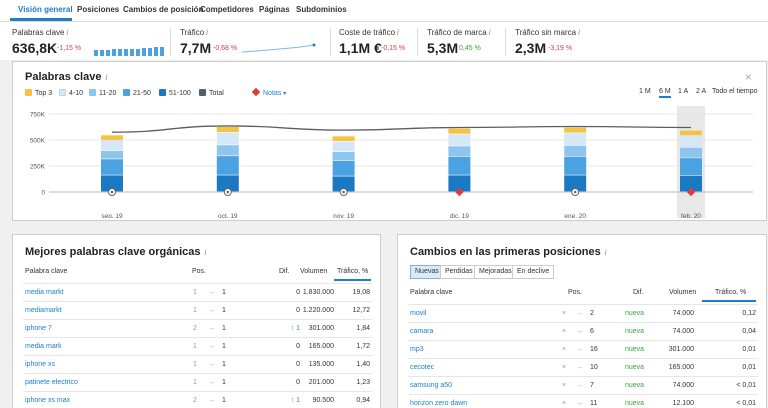 This screenshot has width=768, height=408. I want to click on legend-51-100: 51-100, so click(175, 93).